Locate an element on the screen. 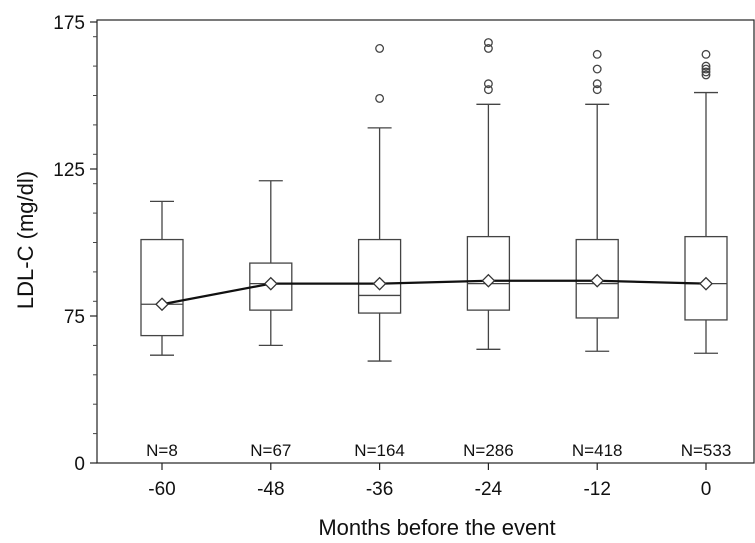 This screenshot has height=543, width=755. box--48 is located at coordinates (271, 263).